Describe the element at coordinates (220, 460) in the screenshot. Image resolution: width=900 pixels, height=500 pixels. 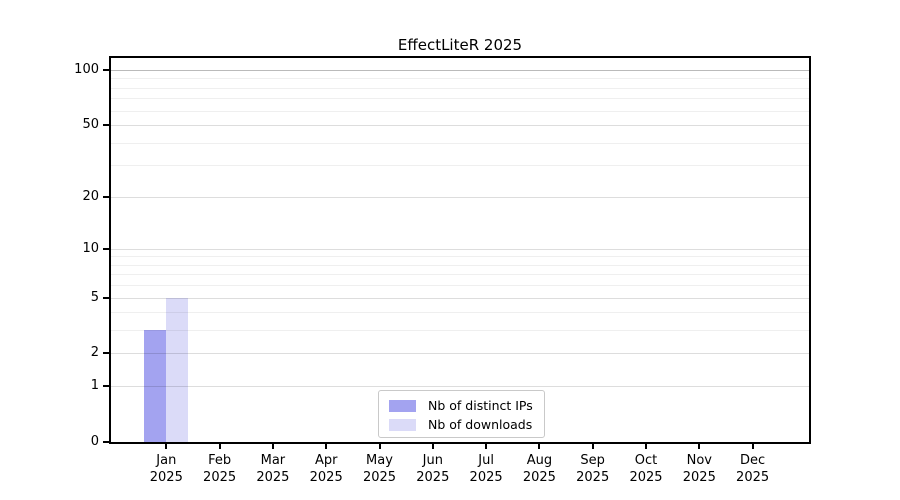
I see `x-label-month-feb: Feb` at that location.